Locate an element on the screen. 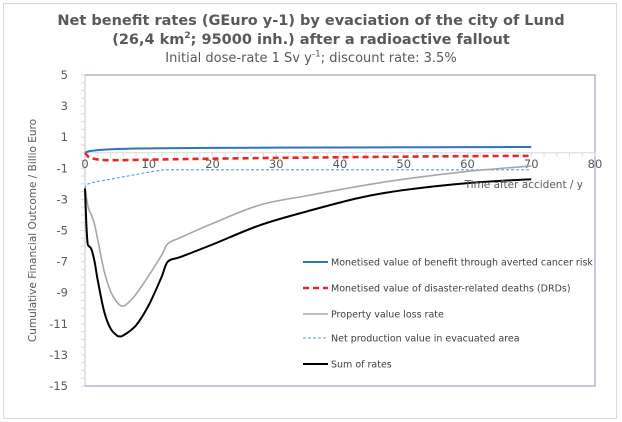  y-tick-label: -5 is located at coordinates (62, 231).